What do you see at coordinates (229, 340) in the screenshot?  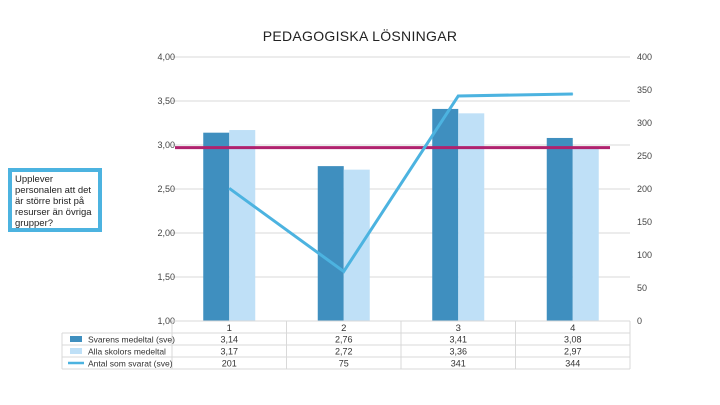 I see `data-table-value: 3,14` at bounding box center [229, 340].